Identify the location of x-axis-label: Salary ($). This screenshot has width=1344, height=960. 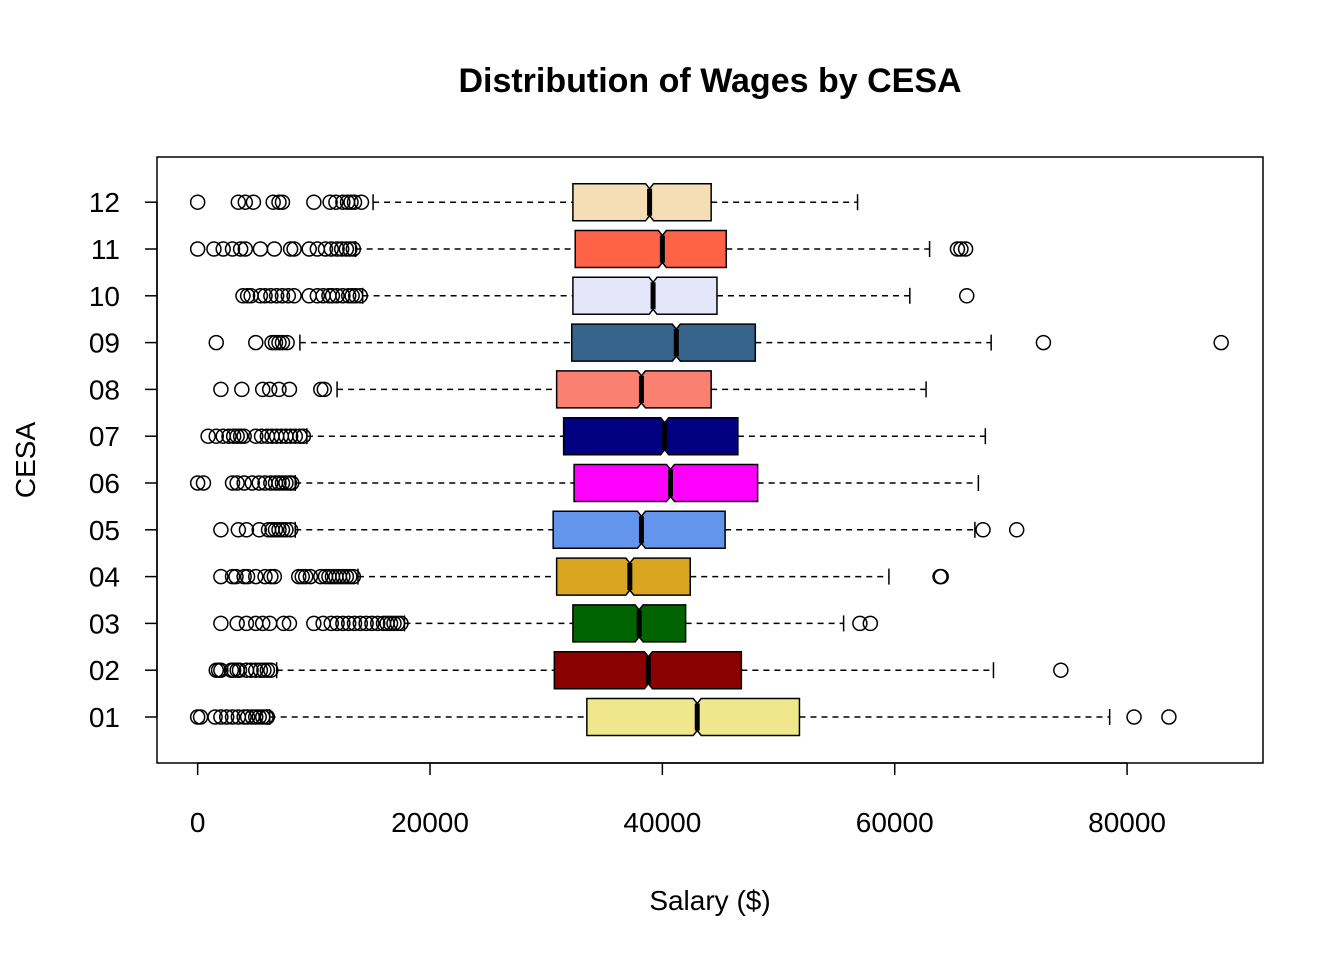
(709, 900).